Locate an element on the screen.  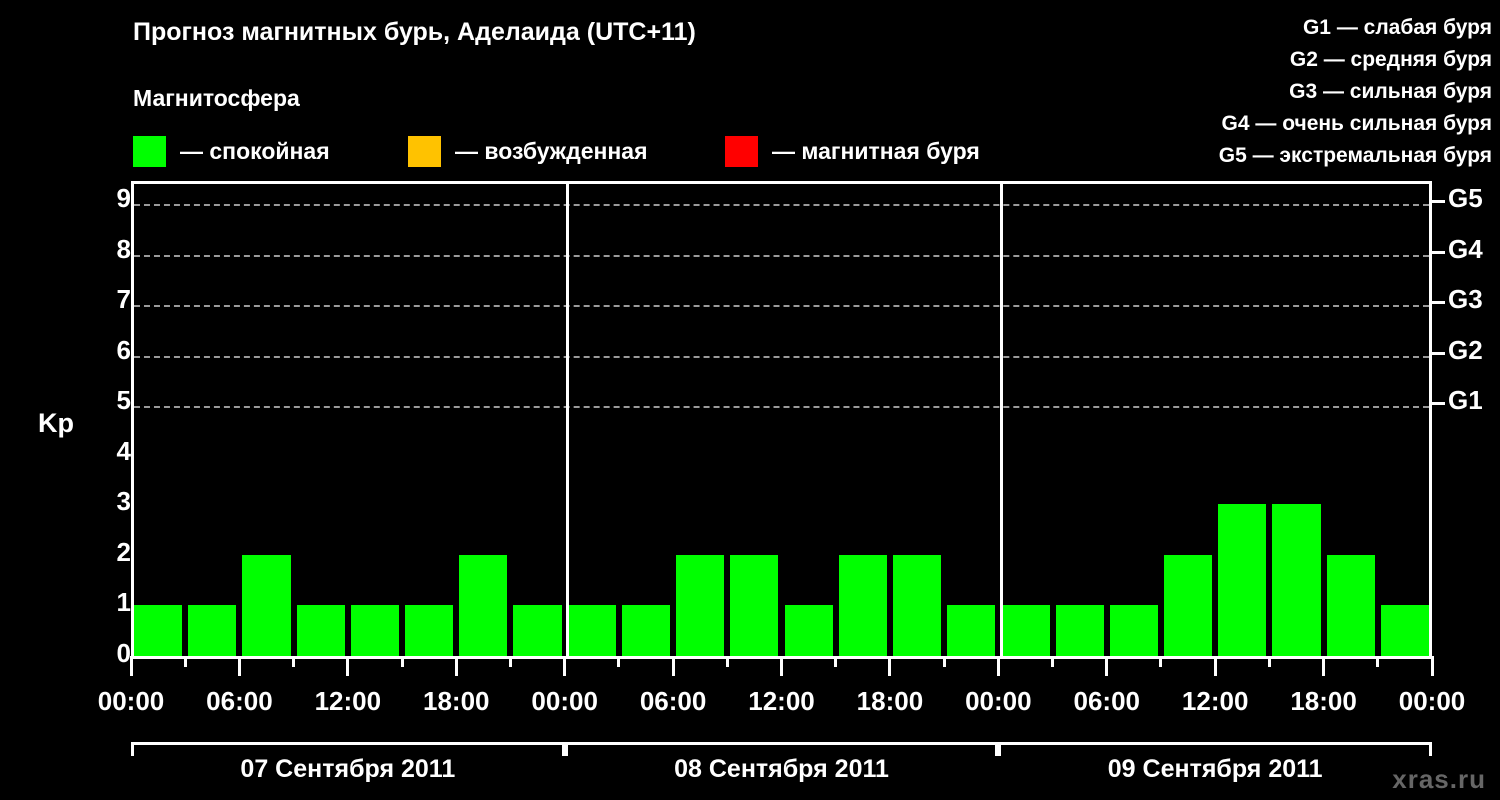
g-legend-code: G5 is located at coordinates (1235, 155).